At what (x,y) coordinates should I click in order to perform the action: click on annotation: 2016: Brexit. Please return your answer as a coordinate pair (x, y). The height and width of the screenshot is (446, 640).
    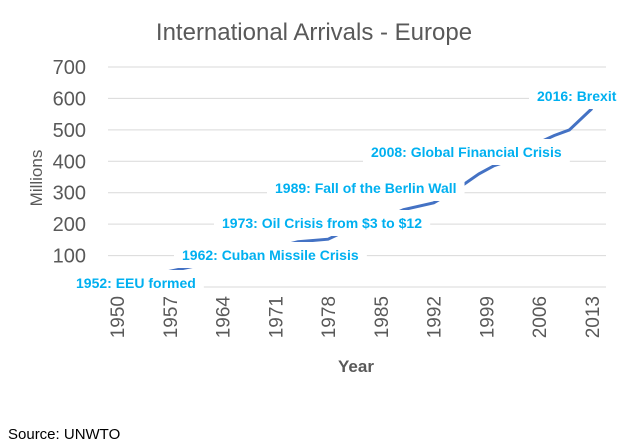
    Looking at the image, I should click on (577, 96).